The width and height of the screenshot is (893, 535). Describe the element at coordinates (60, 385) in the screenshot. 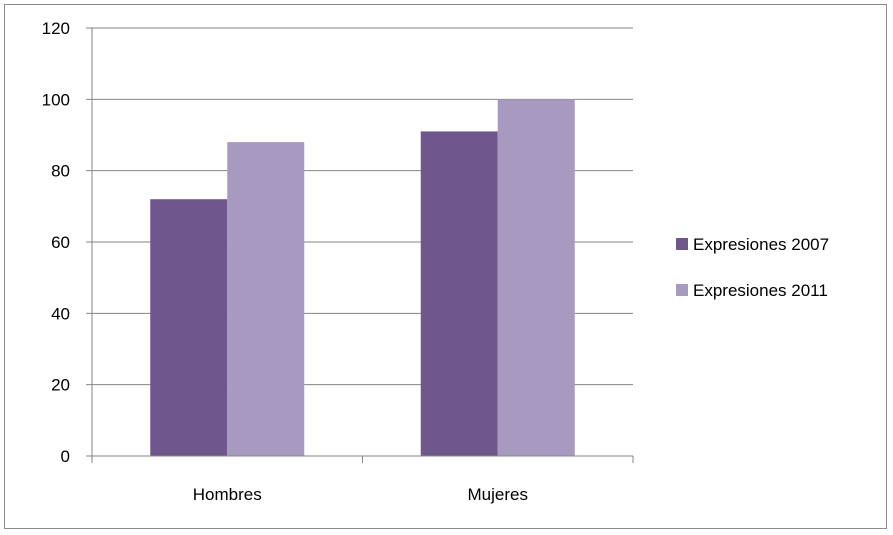

I see `y-tick-label: 20` at that location.